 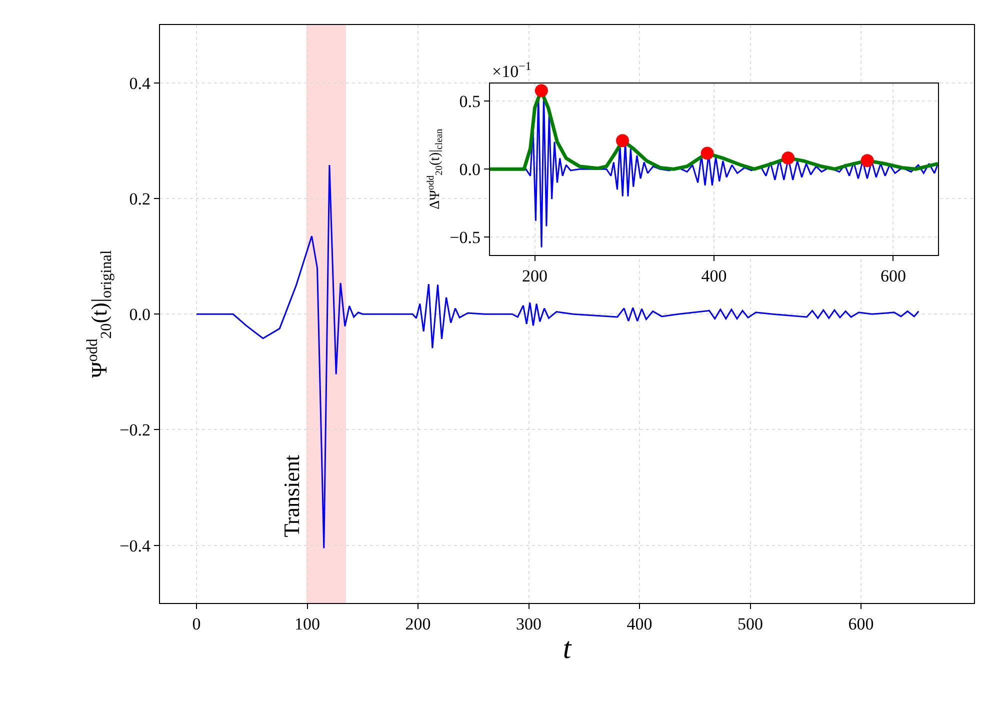 I want to click on x-tick-label: 300, so click(x=529, y=624).